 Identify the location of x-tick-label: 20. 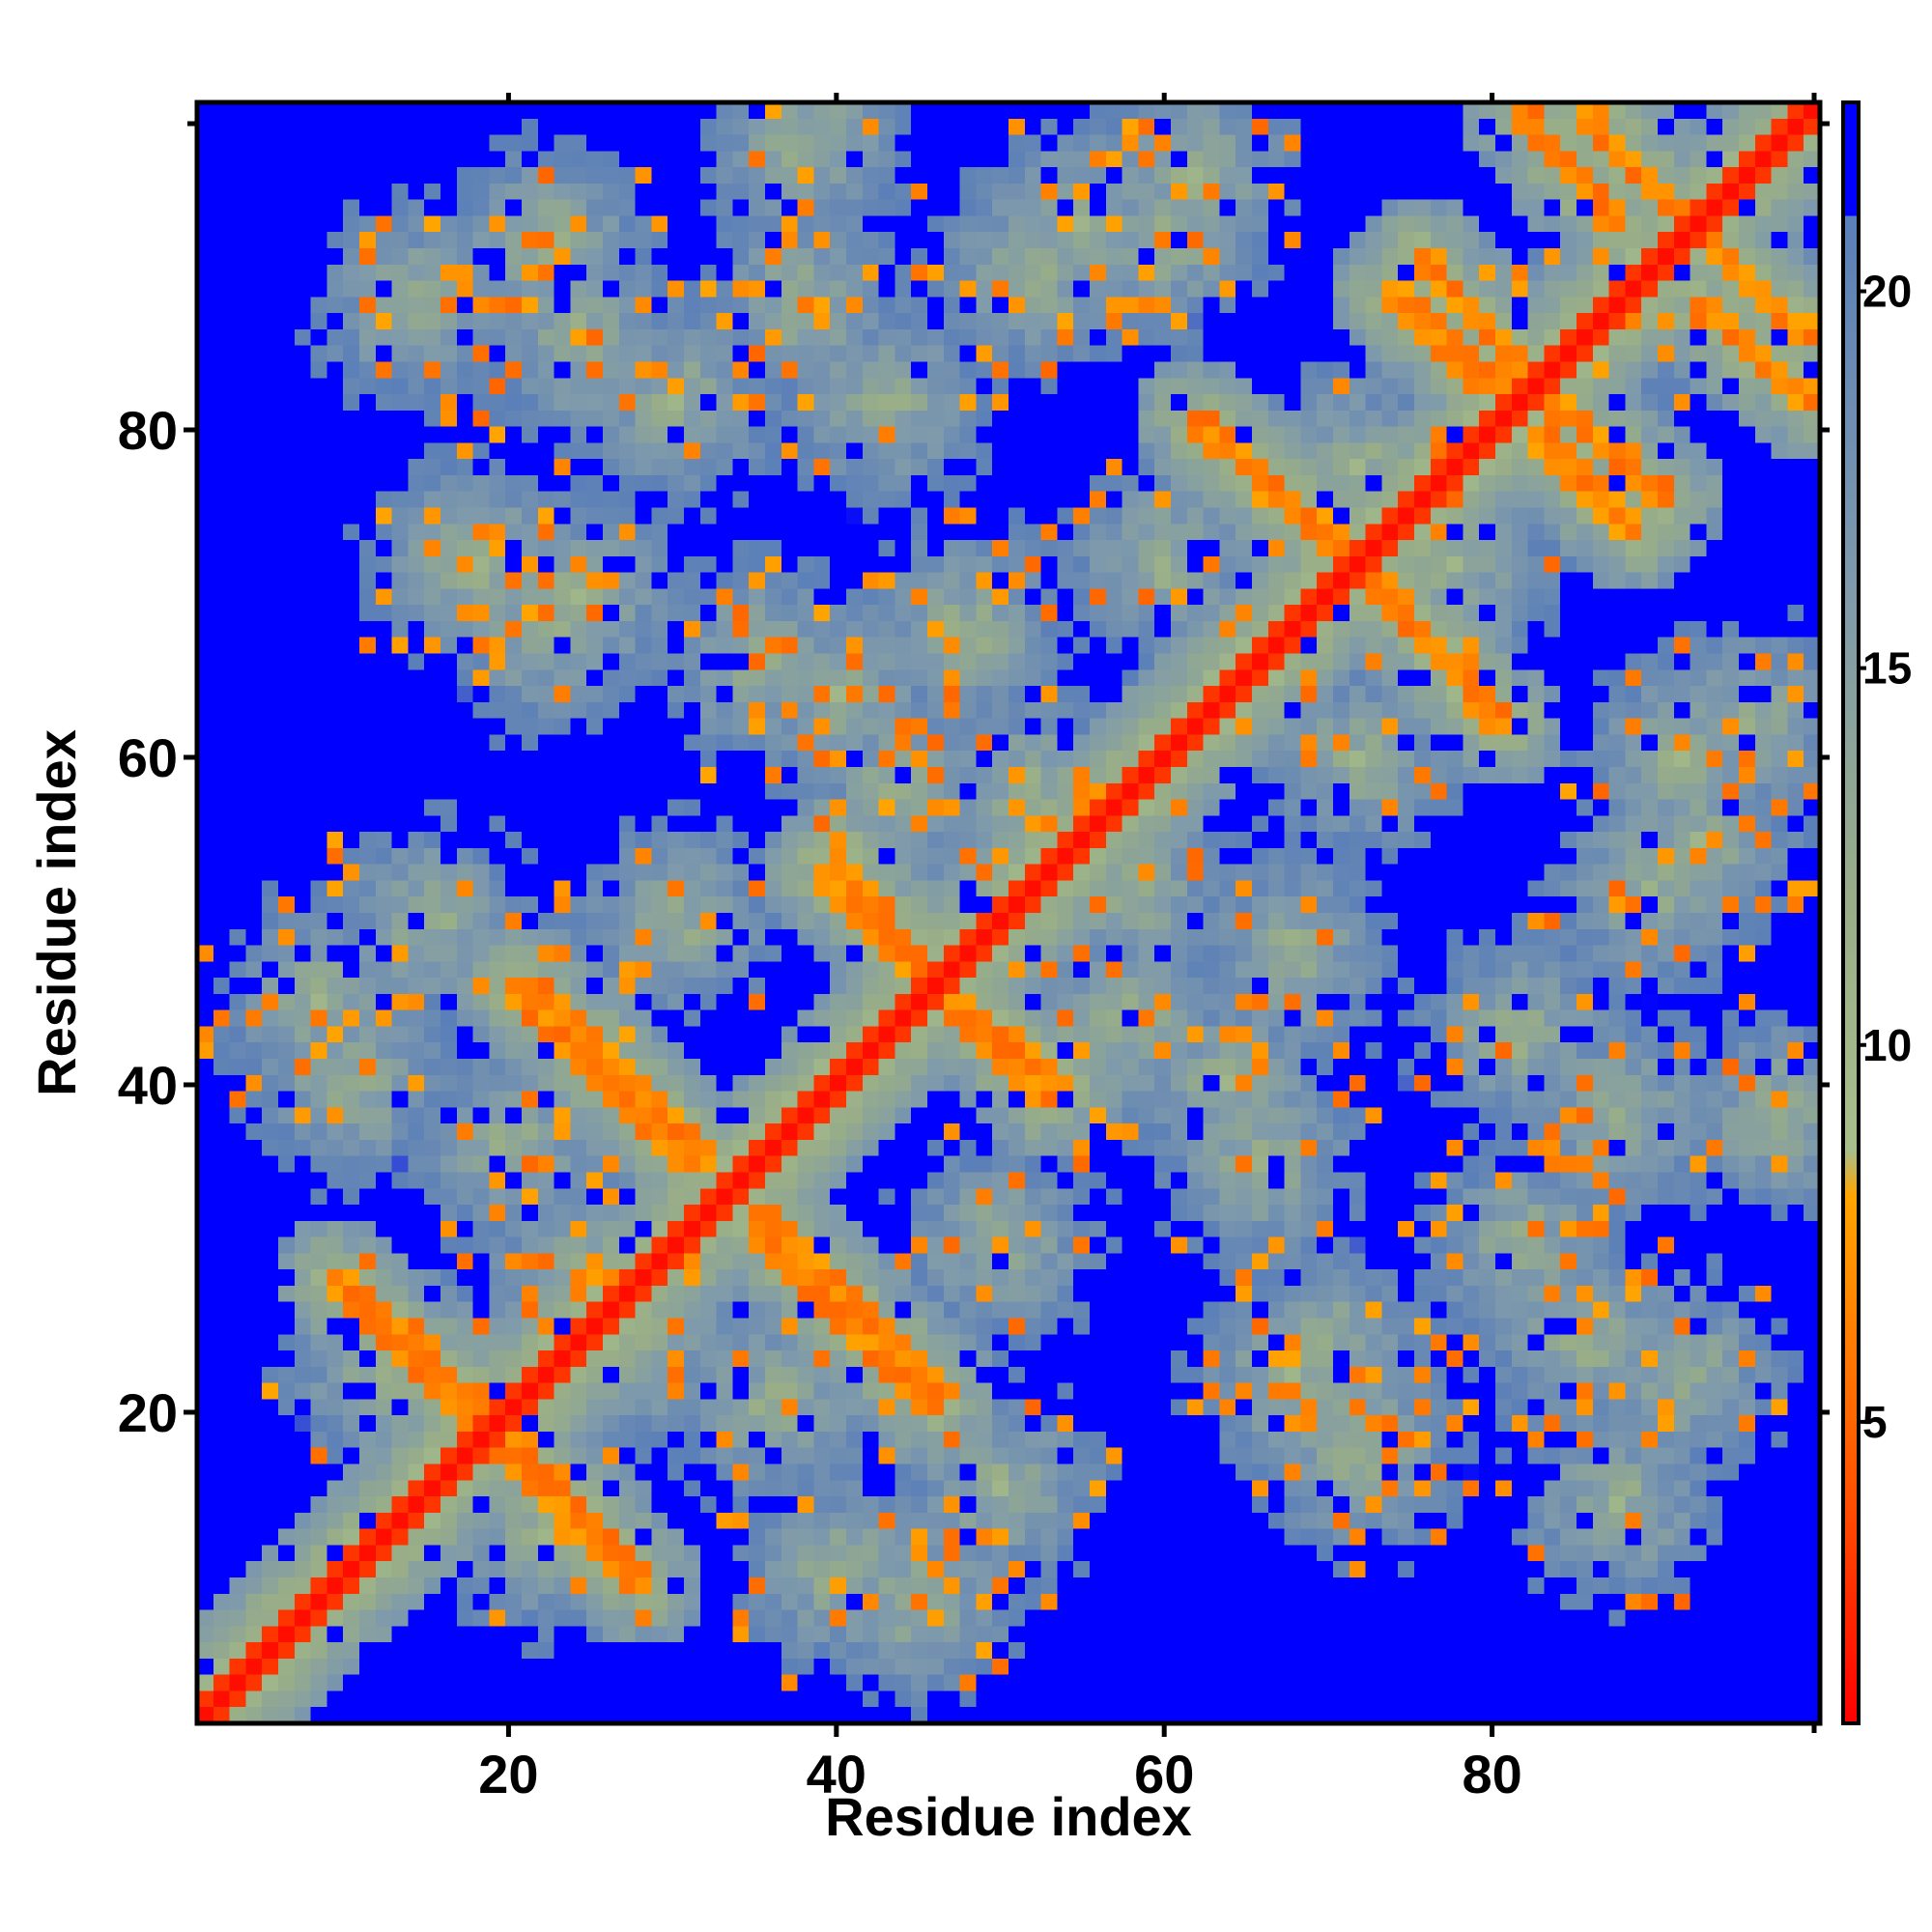
(508, 1774).